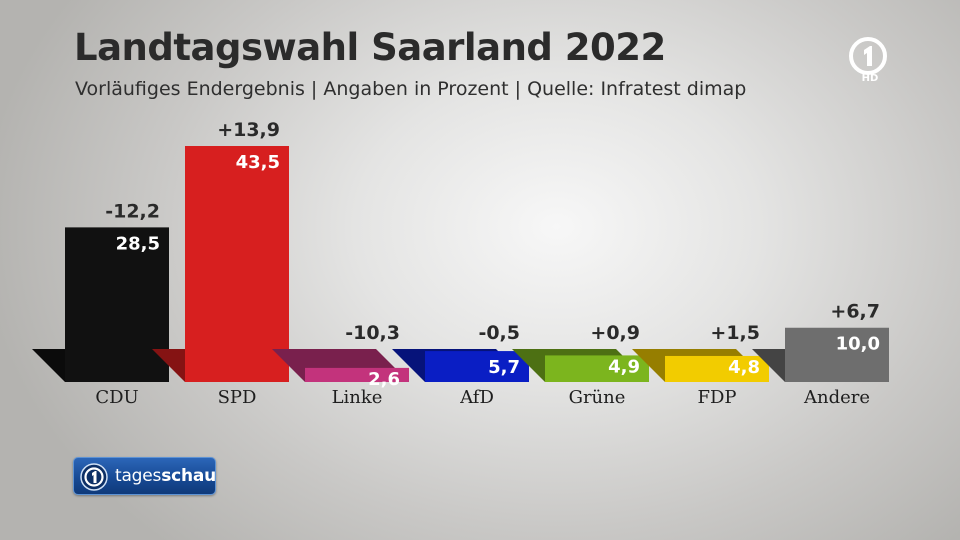  I want to click on bar-value-label: 10,0, so click(858, 344).